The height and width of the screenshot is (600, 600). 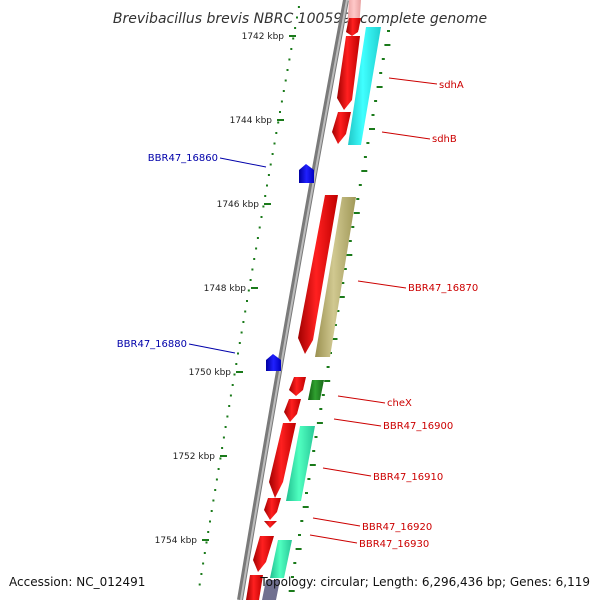 What do you see at coordinates (200, 457) in the screenshot?
I see `scale-tick: 1752 kbp` at bounding box center [200, 457].